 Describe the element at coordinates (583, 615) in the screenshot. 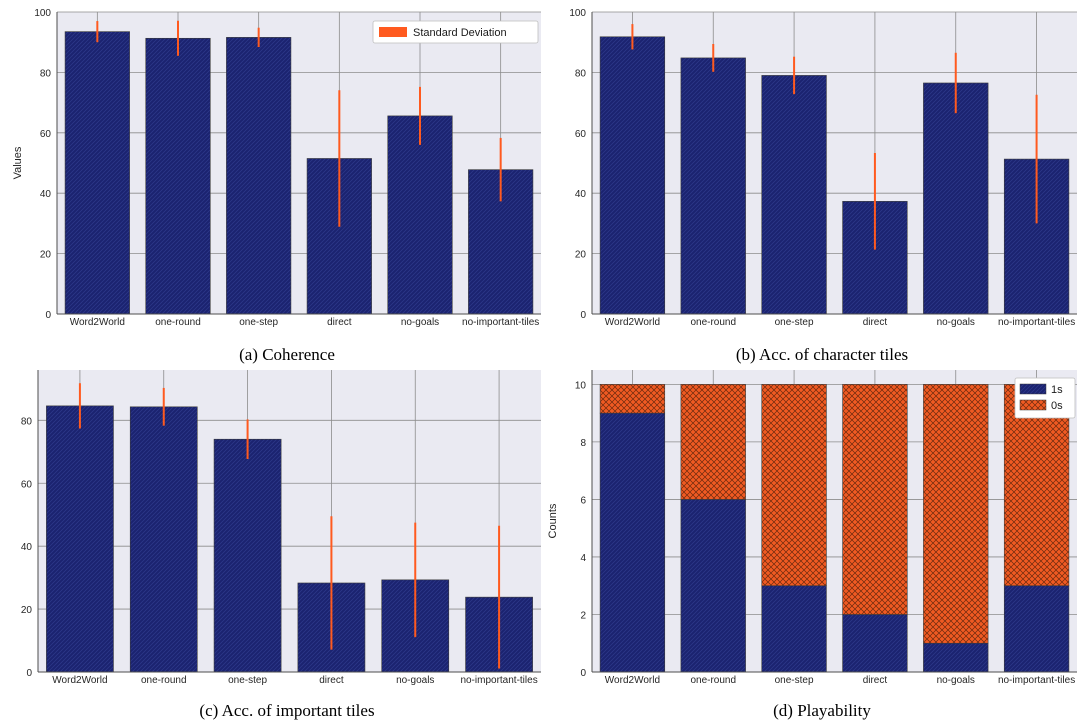

I see `y-tick-label: 2` at that location.